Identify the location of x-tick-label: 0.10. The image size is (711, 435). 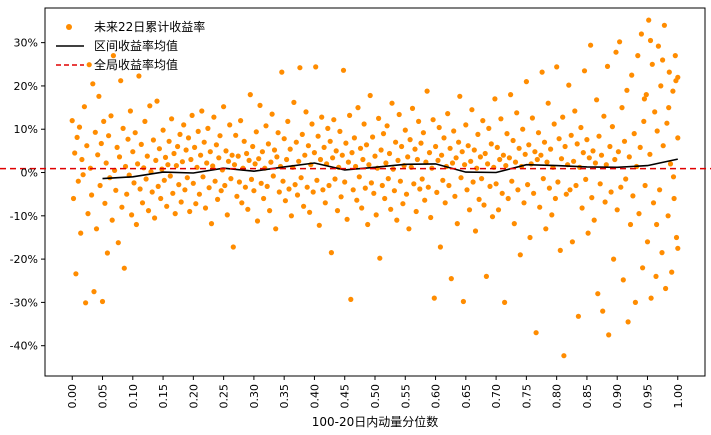
(133, 396).